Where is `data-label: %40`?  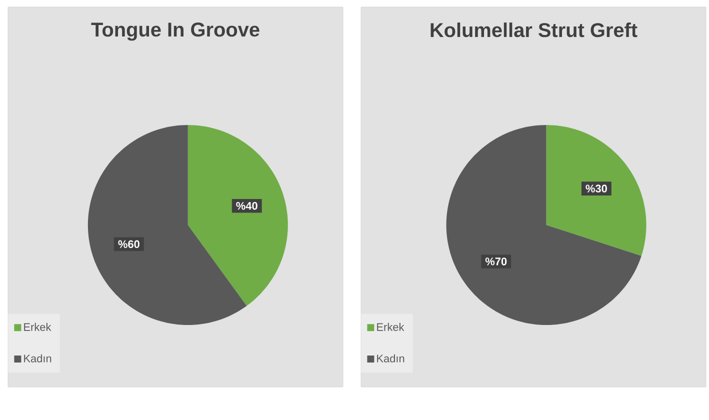 data-label: %40 is located at coordinates (247, 206).